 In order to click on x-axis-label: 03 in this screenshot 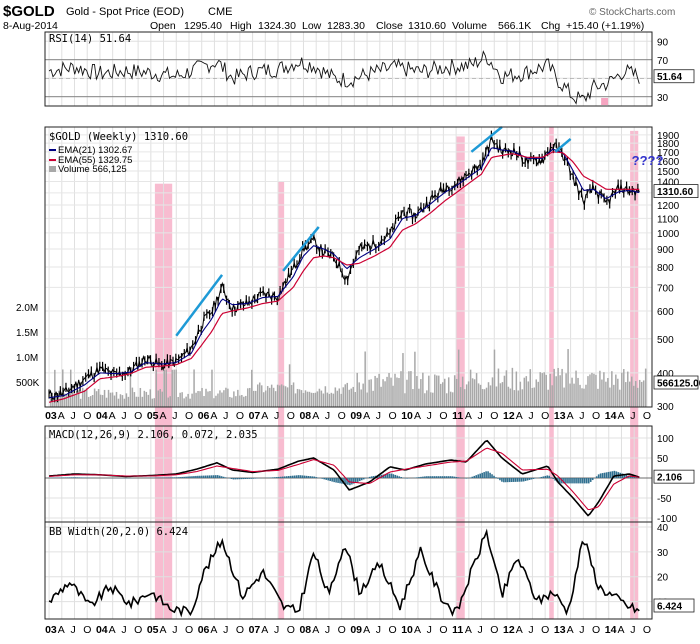, I will do `click(51, 416)`.